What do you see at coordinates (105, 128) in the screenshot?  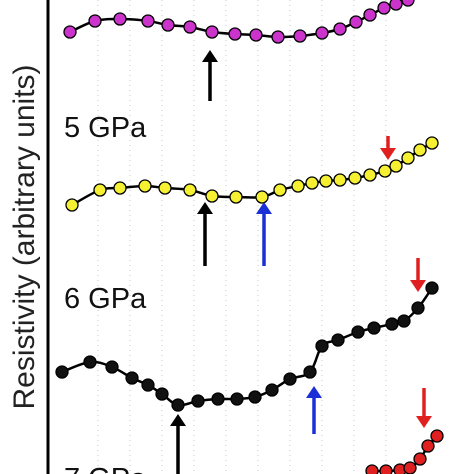 I see `pressure-label-5gpa: 5 GPa` at bounding box center [105, 128].